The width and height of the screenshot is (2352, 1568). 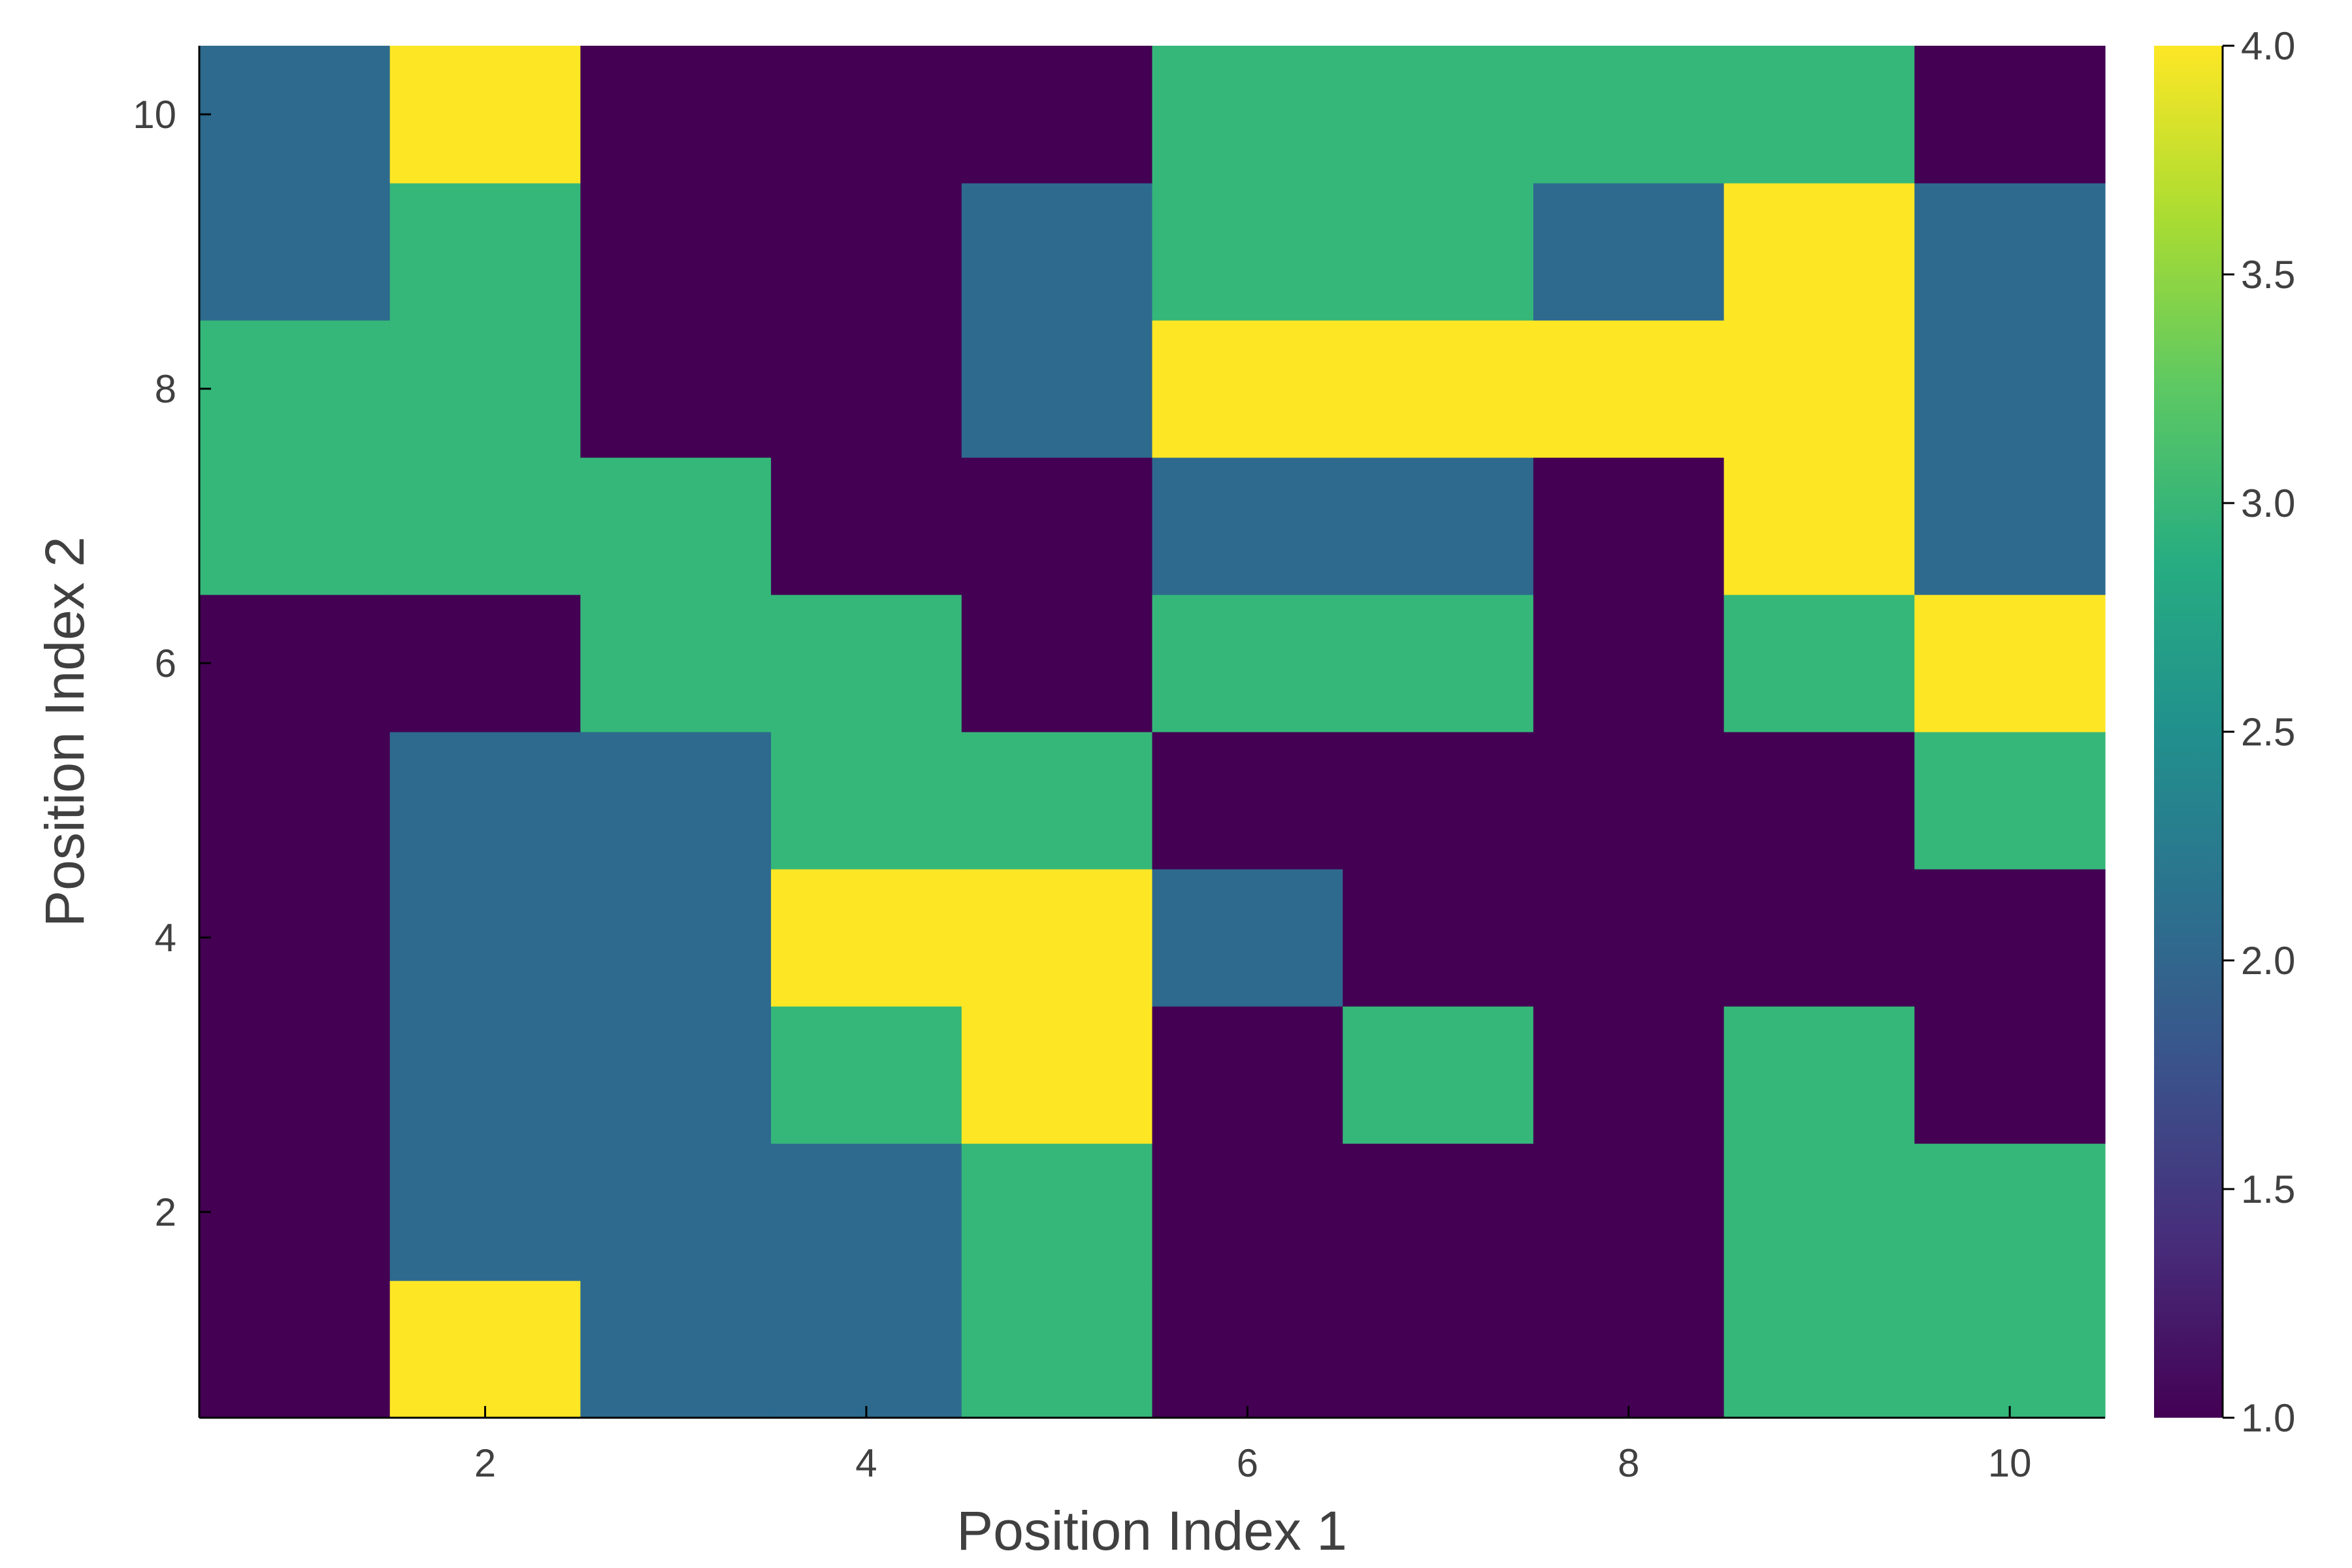 What do you see at coordinates (1247, 1463) in the screenshot?
I see `x-tick-label: 6` at bounding box center [1247, 1463].